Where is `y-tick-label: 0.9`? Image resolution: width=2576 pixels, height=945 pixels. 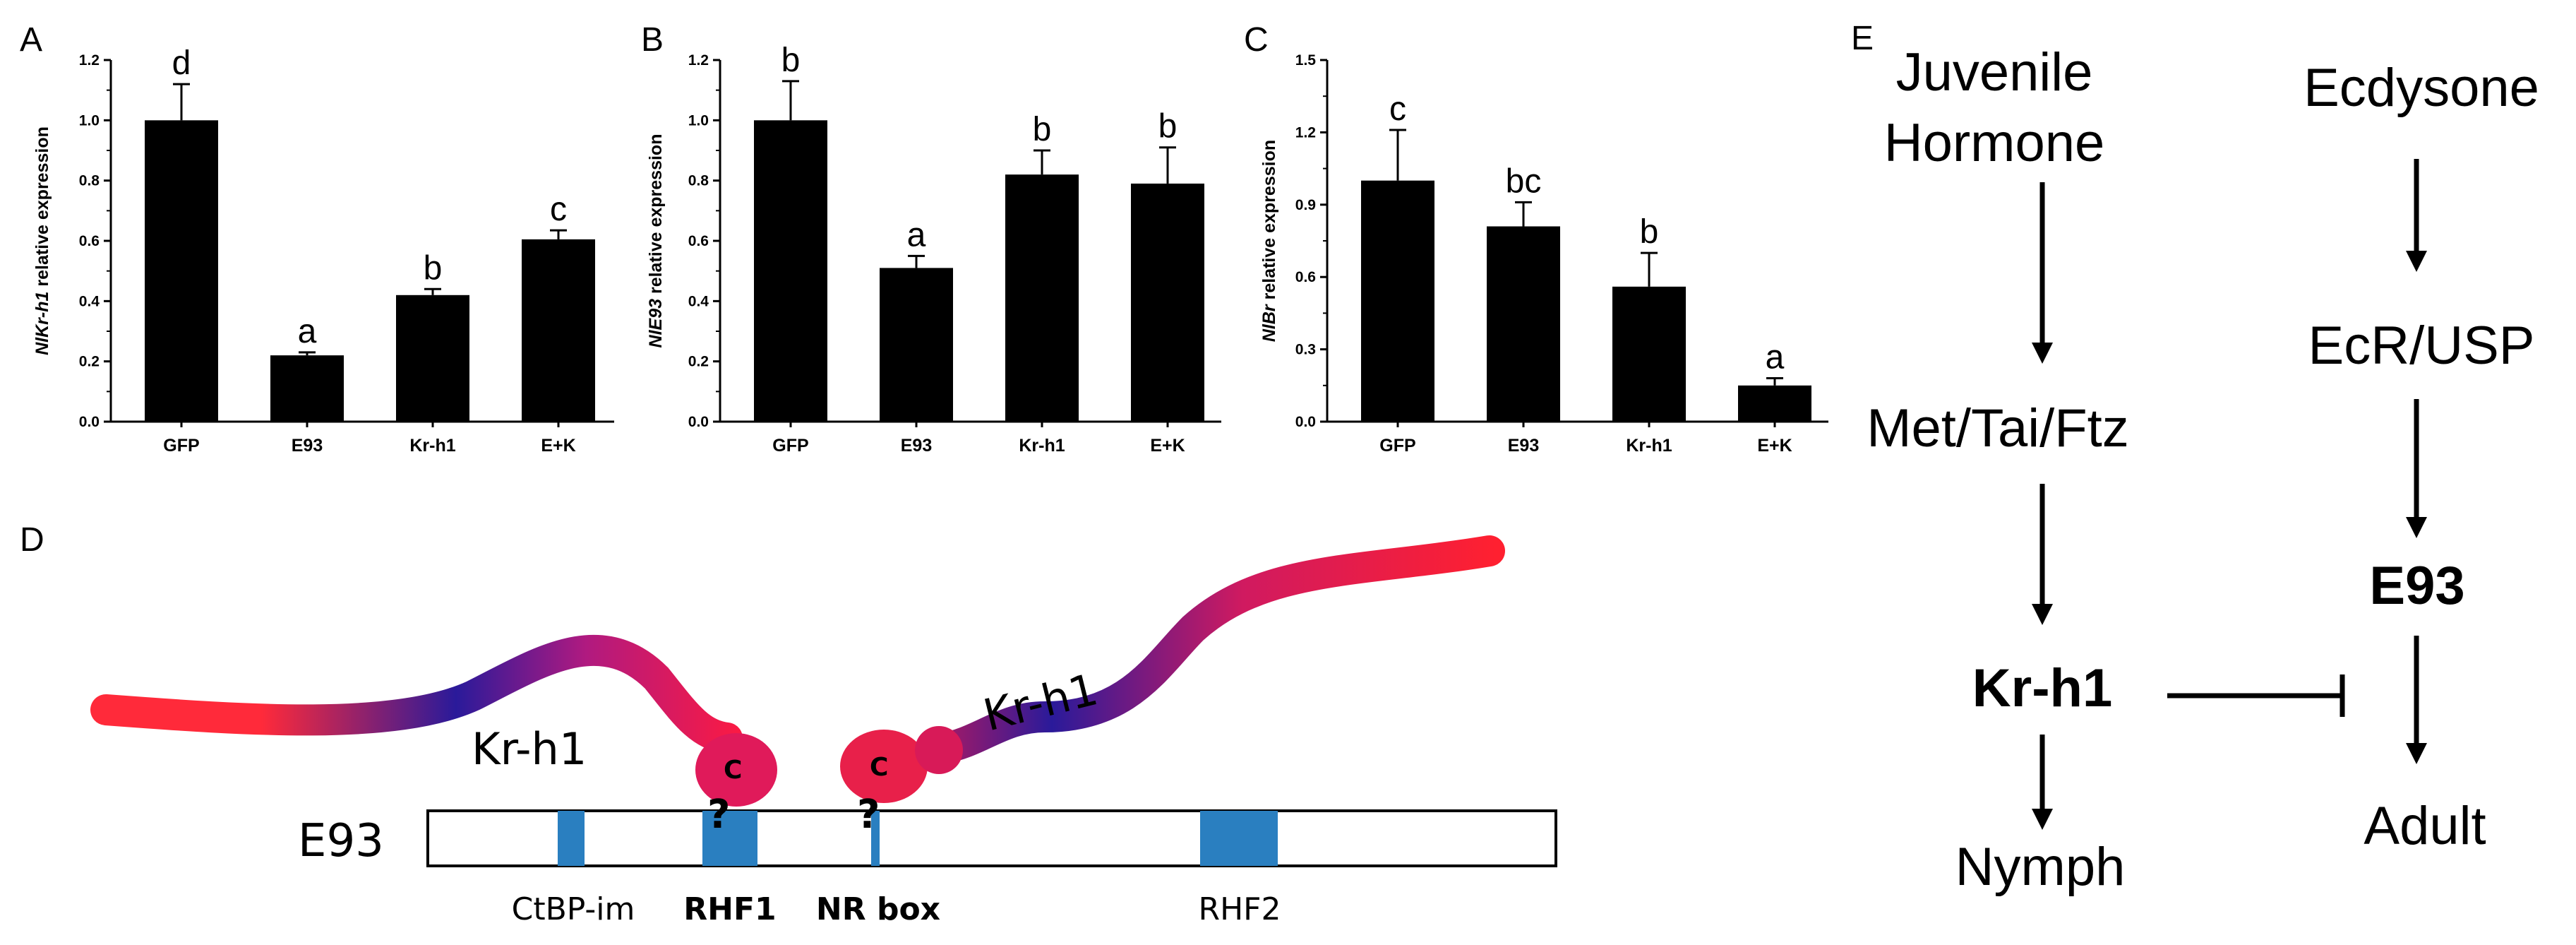 y-tick-label: 0.9 is located at coordinates (1305, 205).